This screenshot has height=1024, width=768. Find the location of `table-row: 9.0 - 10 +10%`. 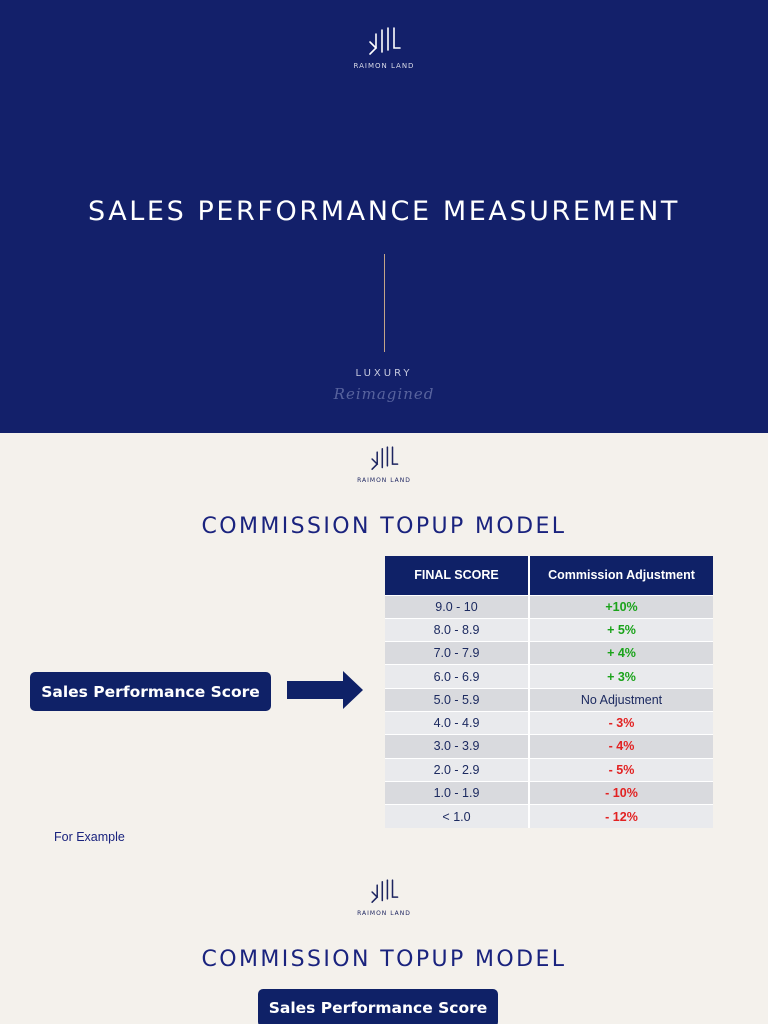

table-row: 9.0 - 10 +10% is located at coordinates (549, 606).